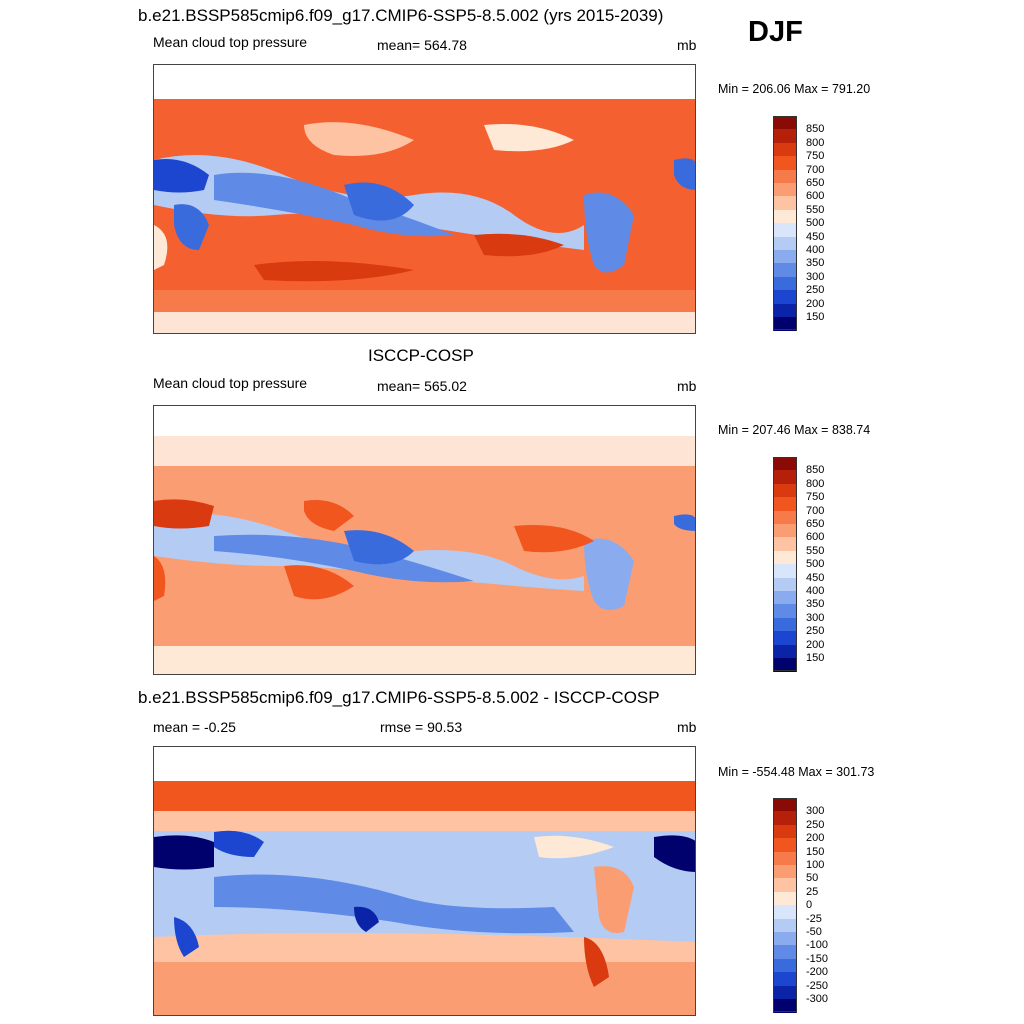  I want to click on panel-3-minmax: Min = -554.48 Max = 301.73, so click(796, 772).